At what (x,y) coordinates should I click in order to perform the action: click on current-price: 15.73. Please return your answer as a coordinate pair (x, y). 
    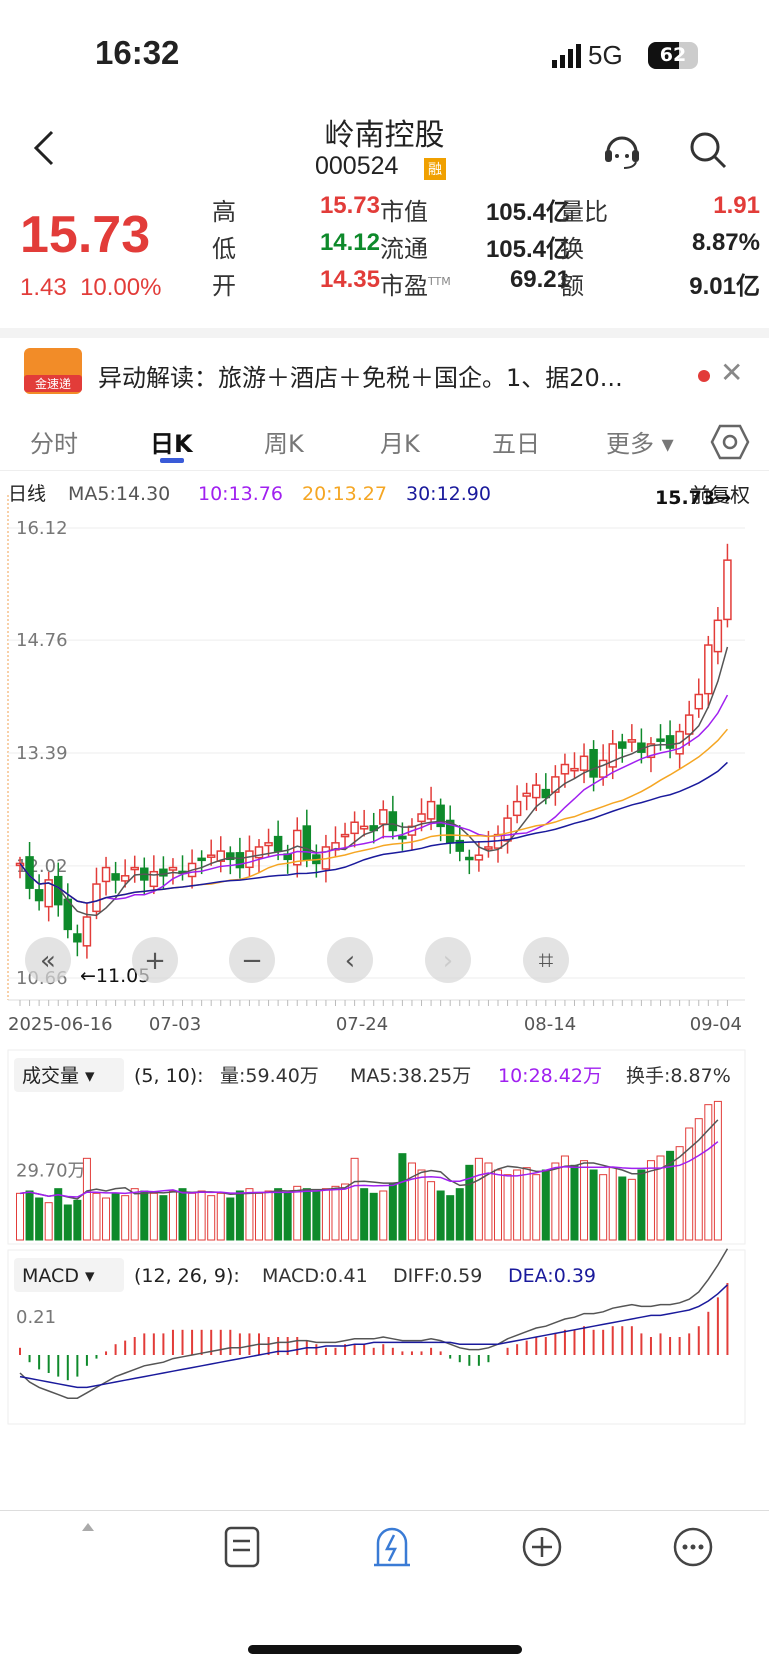
    Looking at the image, I should click on (85, 235).